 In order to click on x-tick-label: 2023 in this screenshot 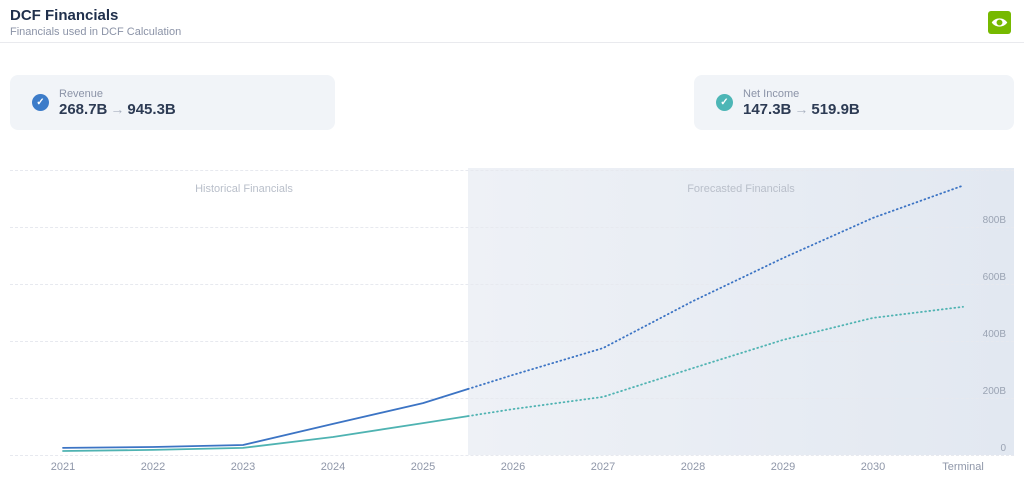, I will do `click(243, 467)`.